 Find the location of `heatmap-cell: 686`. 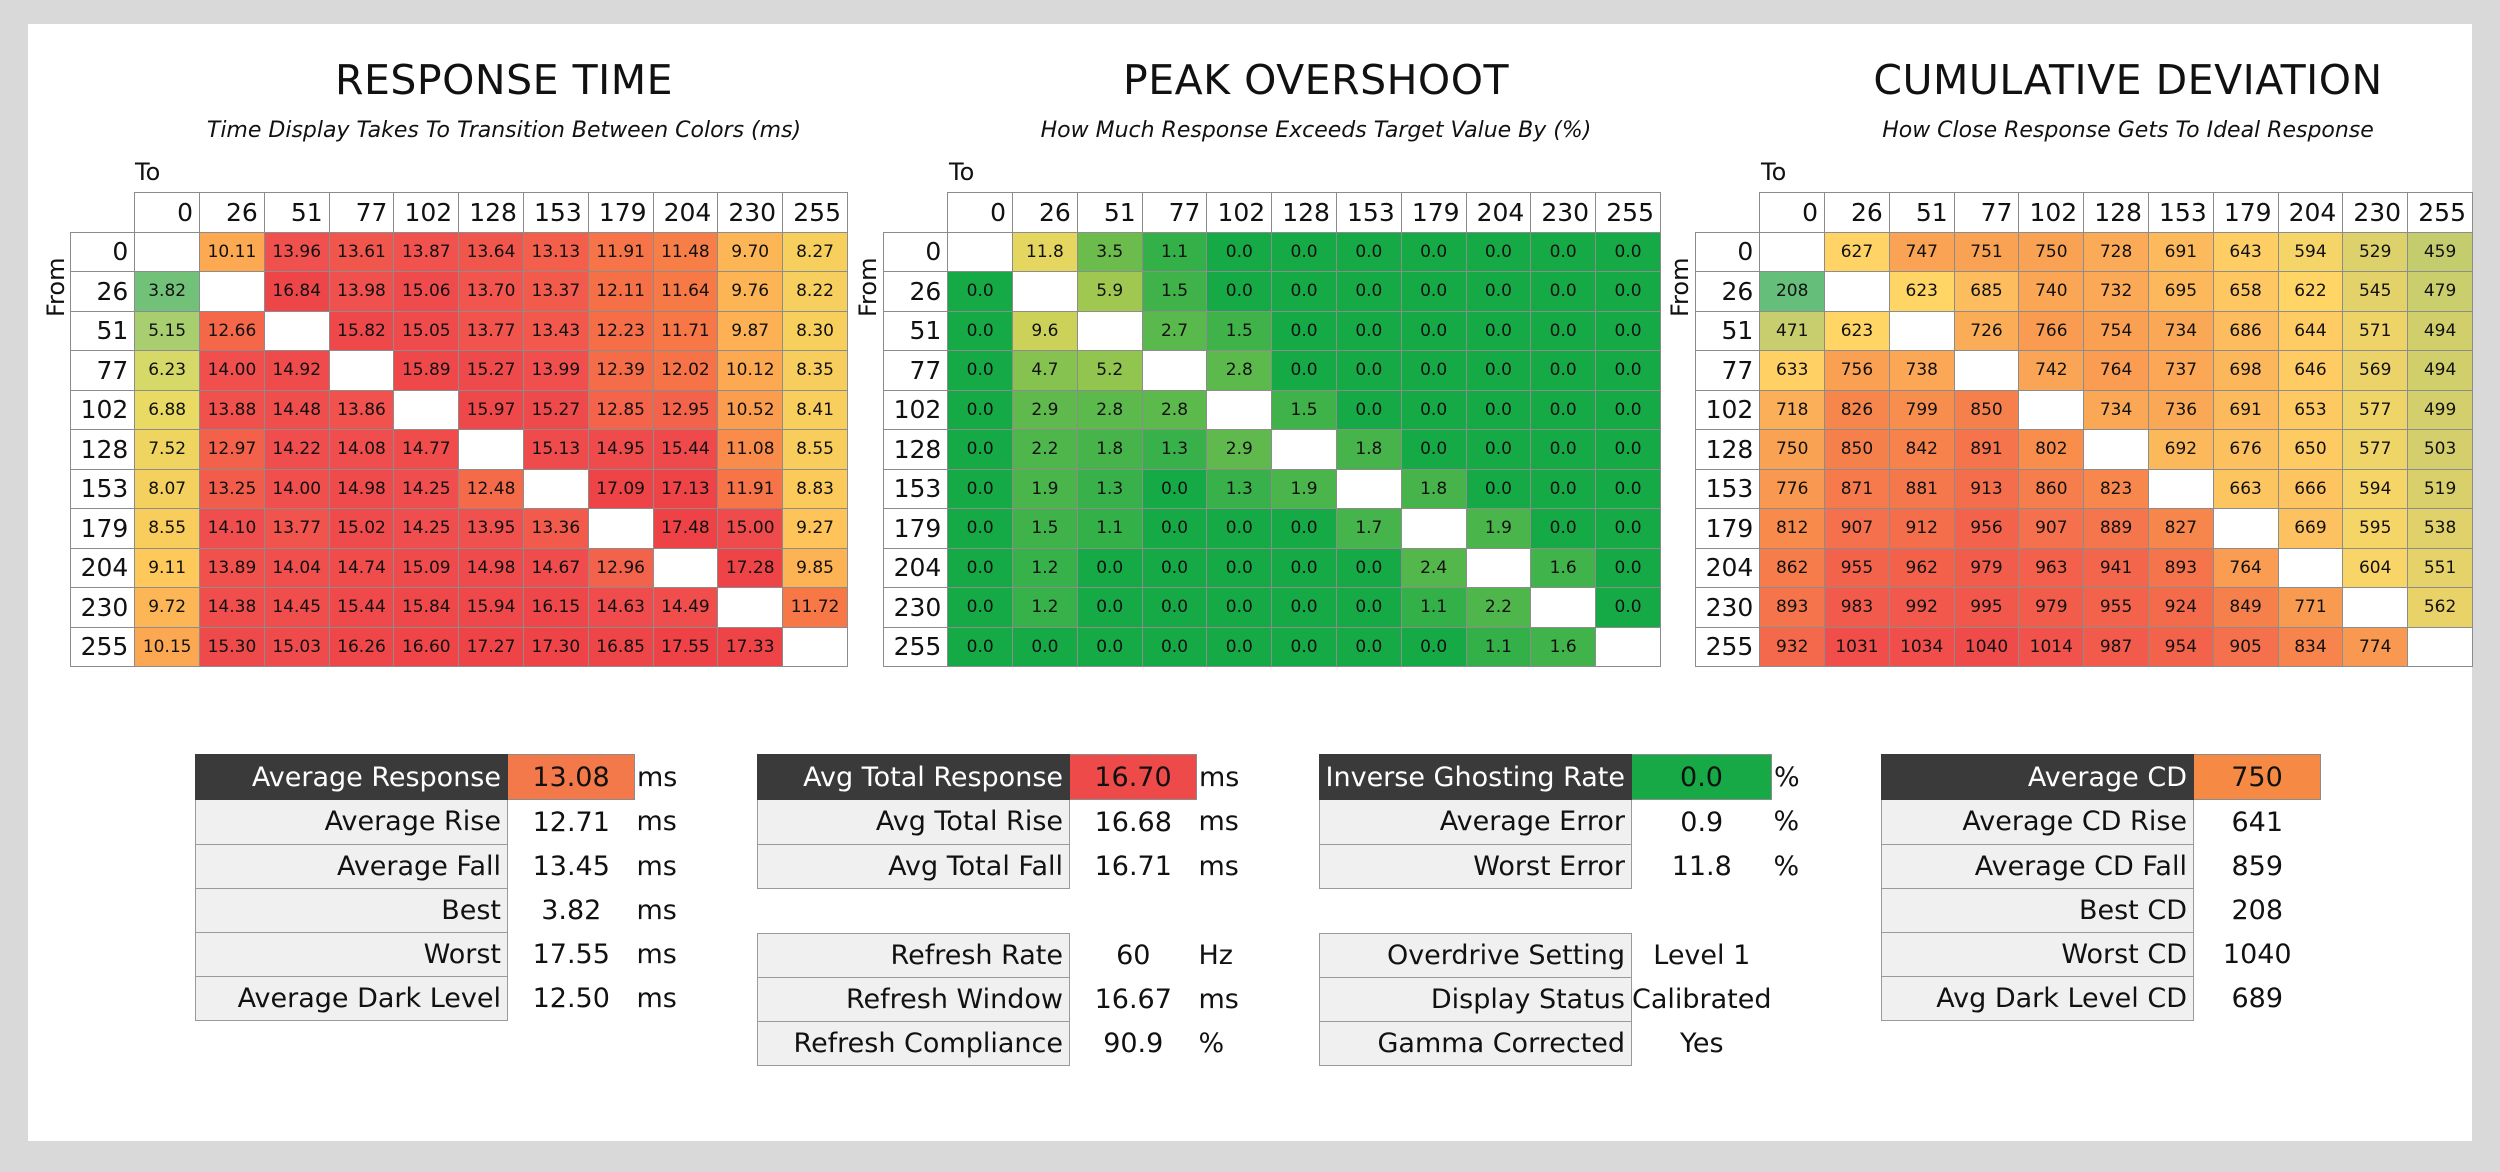

heatmap-cell: 686 is located at coordinates (2245, 330).